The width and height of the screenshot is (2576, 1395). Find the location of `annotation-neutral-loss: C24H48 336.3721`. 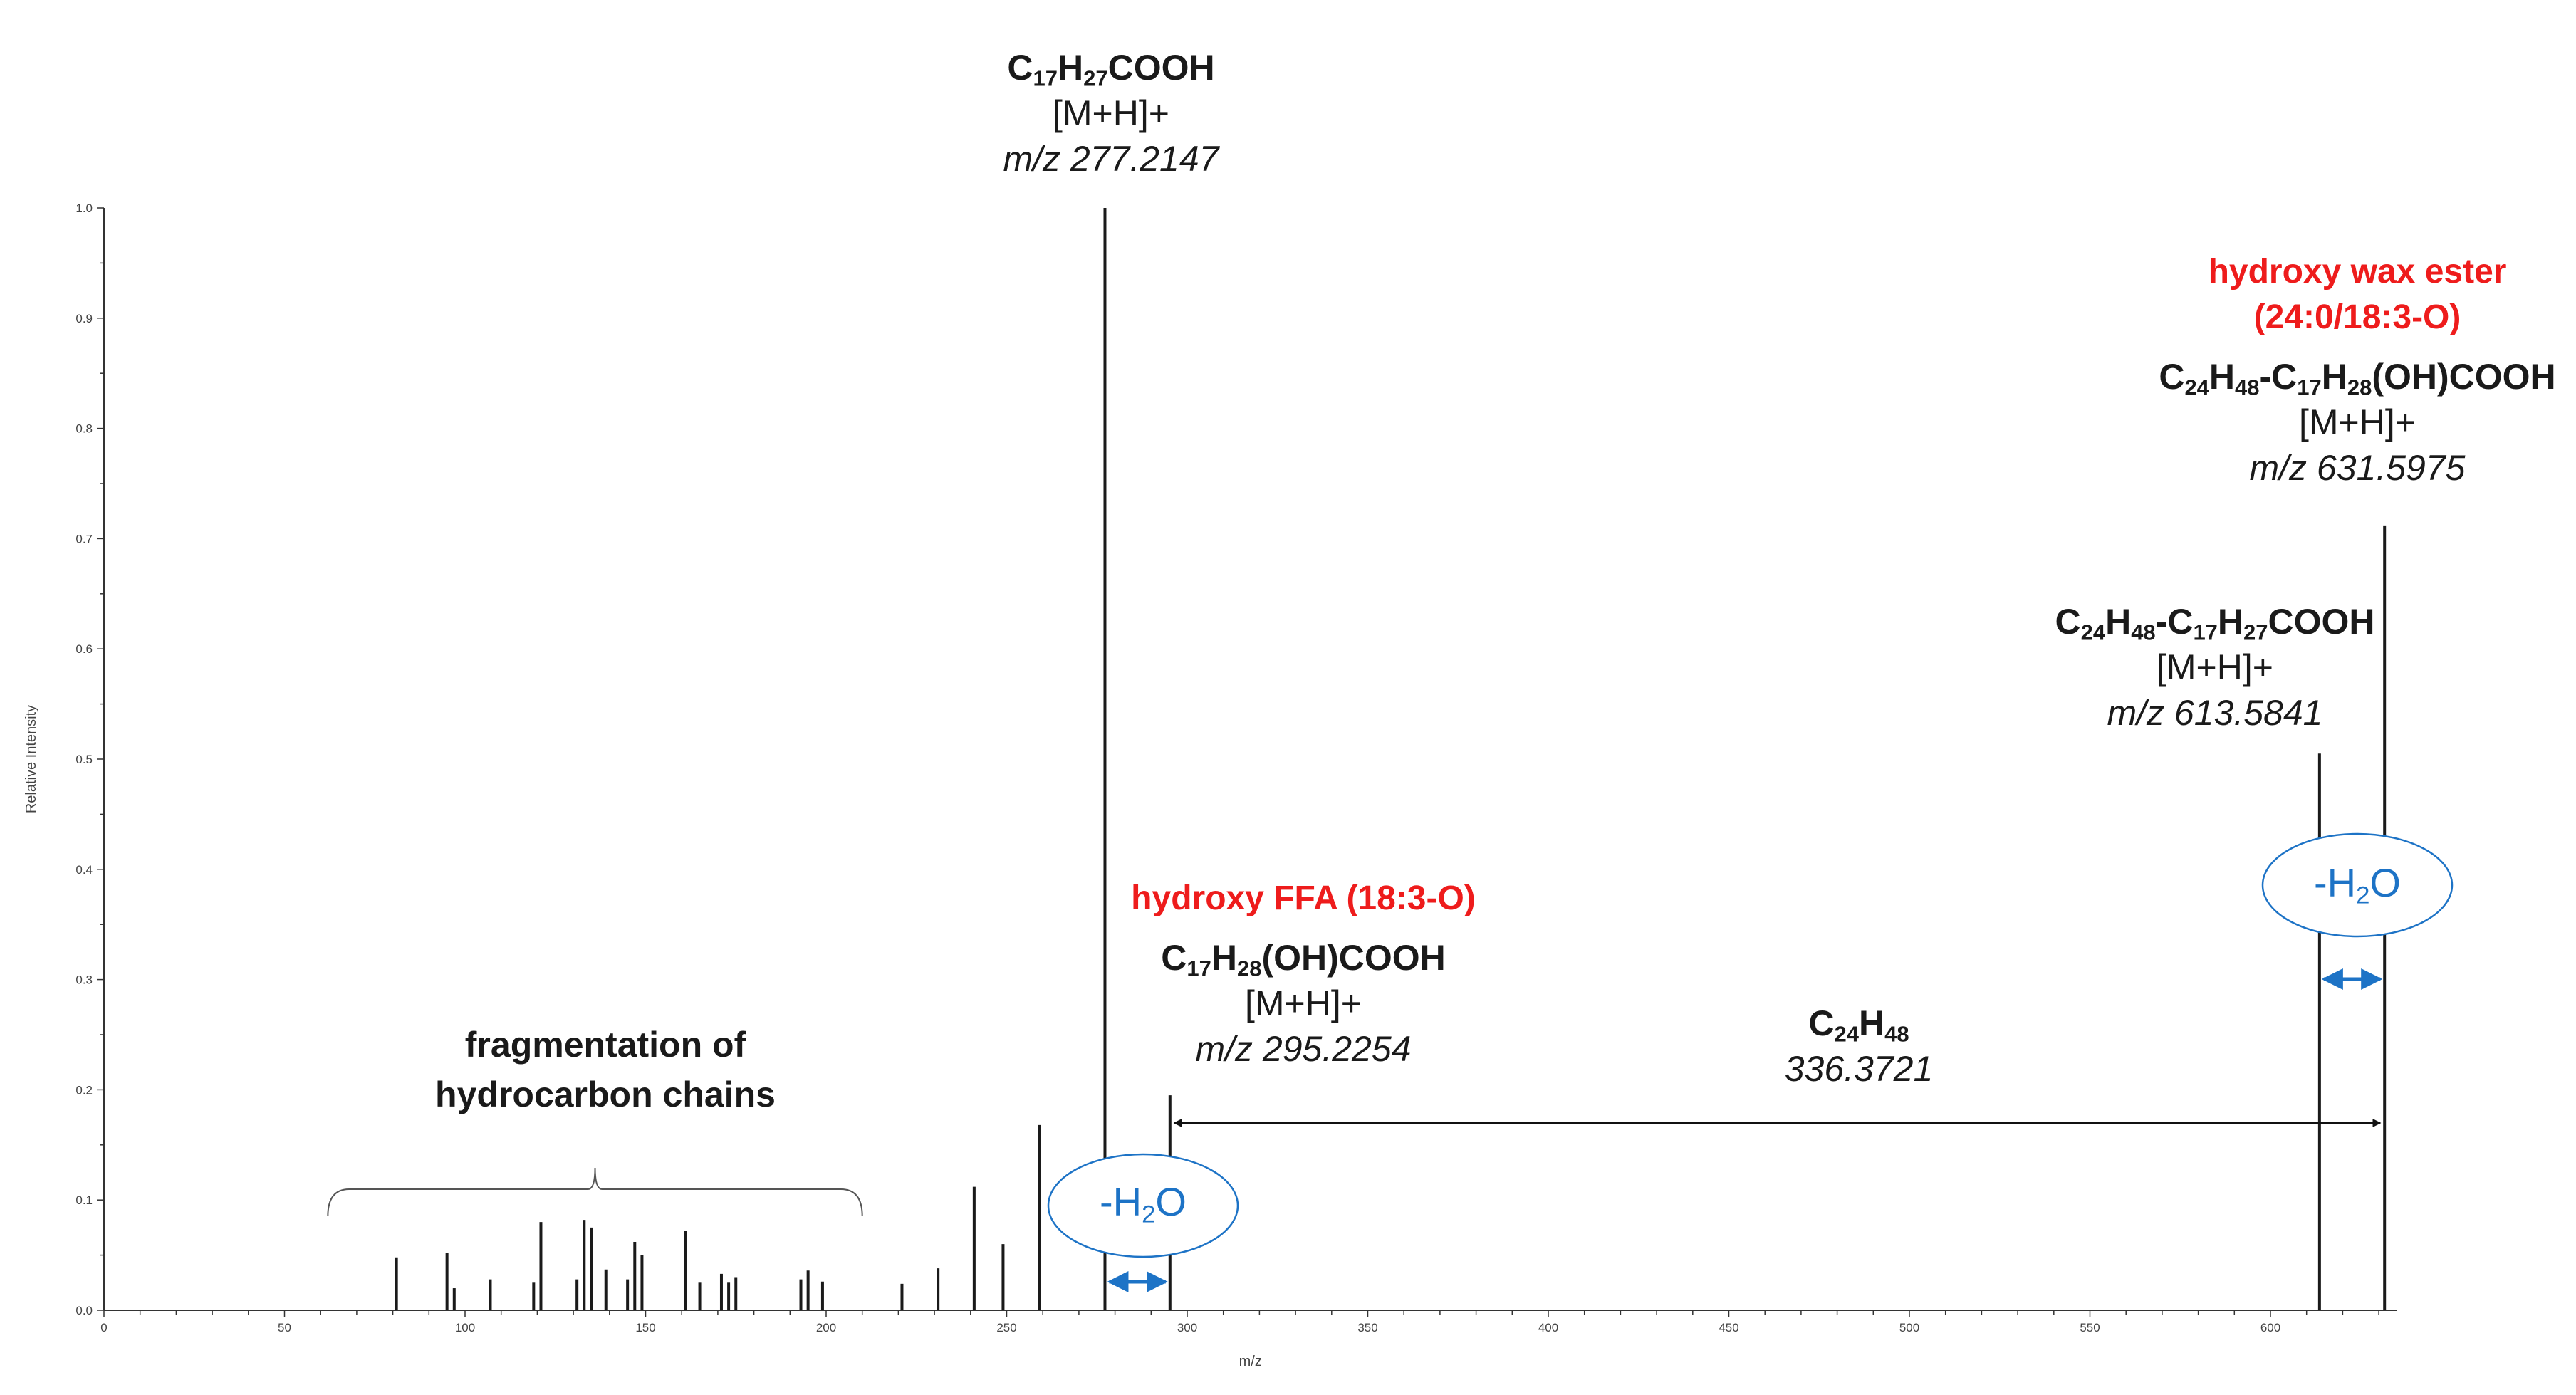

annotation-neutral-loss: C24H48 336.3721 is located at coordinates (1859, 1046).